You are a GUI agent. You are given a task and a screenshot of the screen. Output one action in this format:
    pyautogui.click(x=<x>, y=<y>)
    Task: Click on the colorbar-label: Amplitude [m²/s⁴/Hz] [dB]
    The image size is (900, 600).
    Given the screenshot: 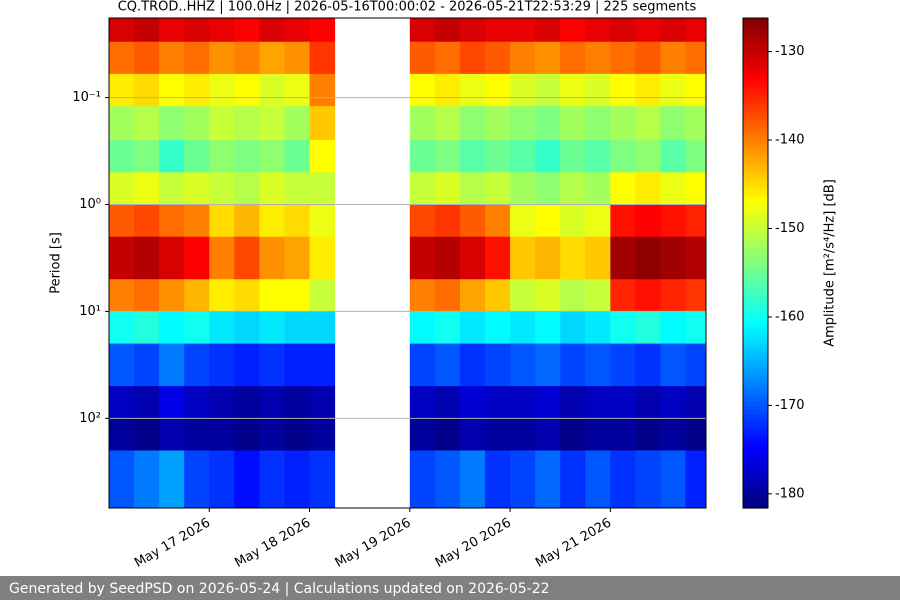 What is the action you would take?
    pyautogui.click(x=830, y=263)
    